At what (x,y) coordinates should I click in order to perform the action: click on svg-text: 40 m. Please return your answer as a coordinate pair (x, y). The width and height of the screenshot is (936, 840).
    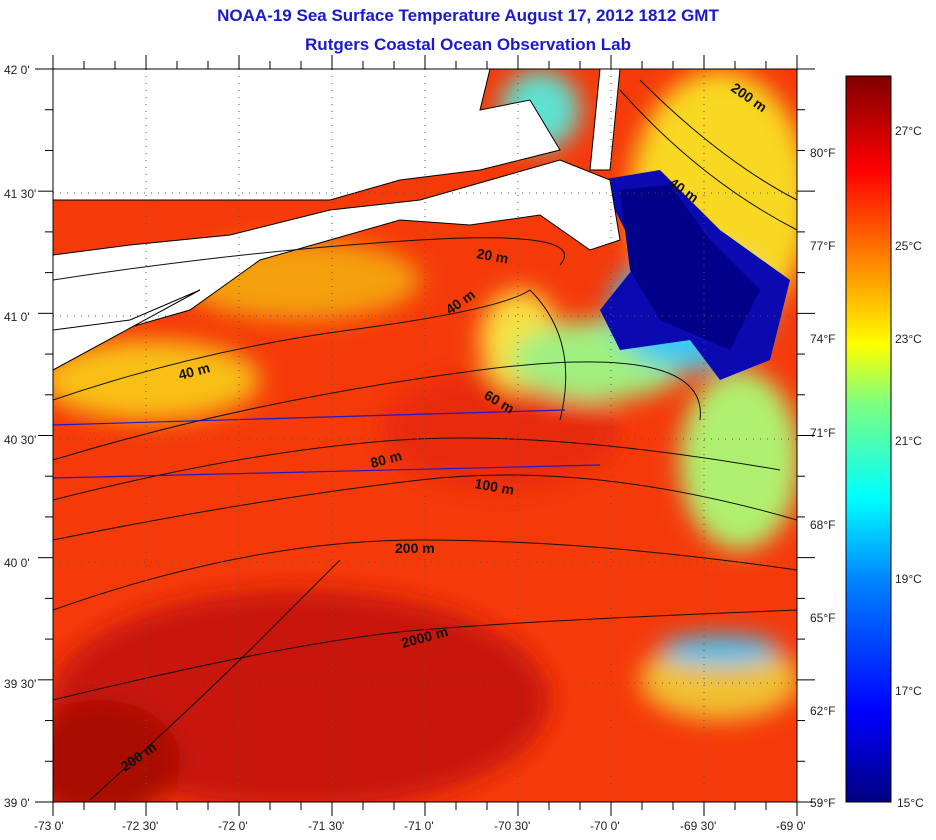
    Looking at the image, I should click on (194, 371).